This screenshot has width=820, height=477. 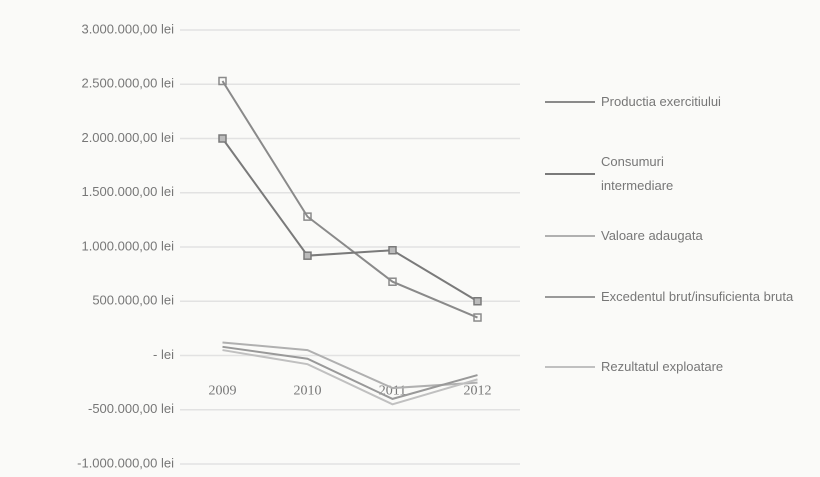 I want to click on legend-item: Valoare adaugata, so click(x=675, y=236).